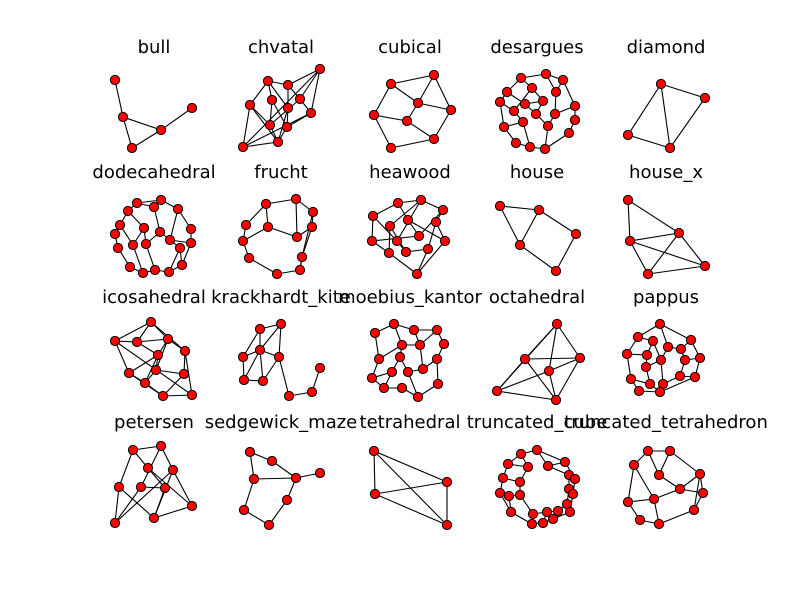  I want to click on panel-title: frucht, so click(281, 172).